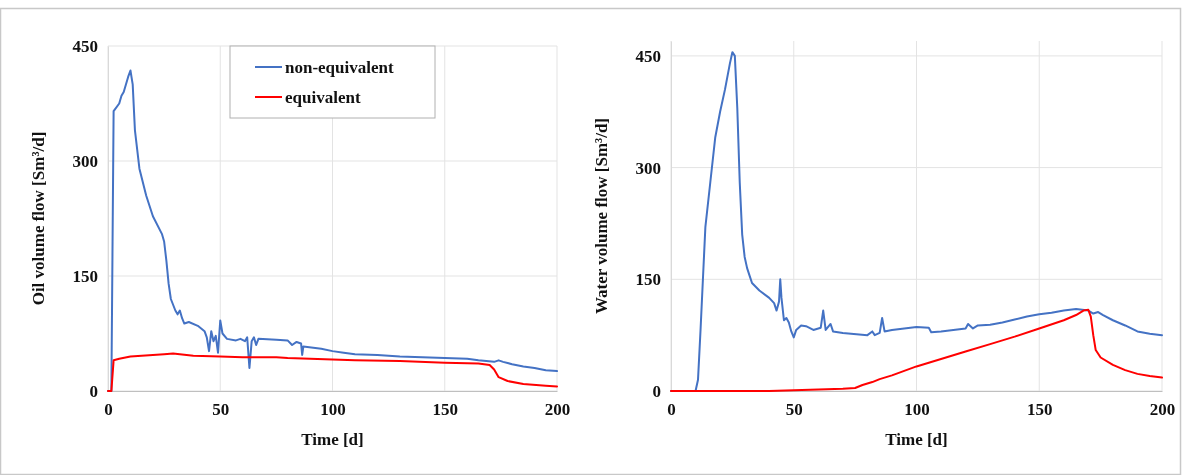  What do you see at coordinates (601, 216) in the screenshot?
I see `y-axis-title: Water volume flow [Sm³/d]` at bounding box center [601, 216].